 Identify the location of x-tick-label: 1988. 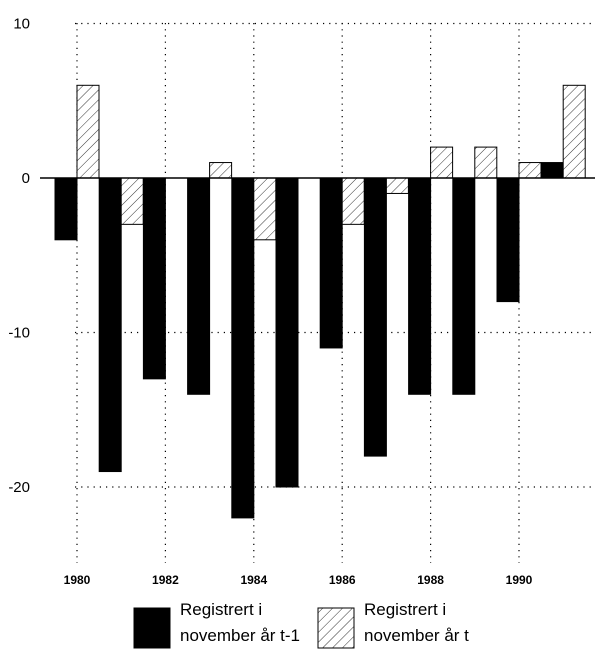
(430, 580).